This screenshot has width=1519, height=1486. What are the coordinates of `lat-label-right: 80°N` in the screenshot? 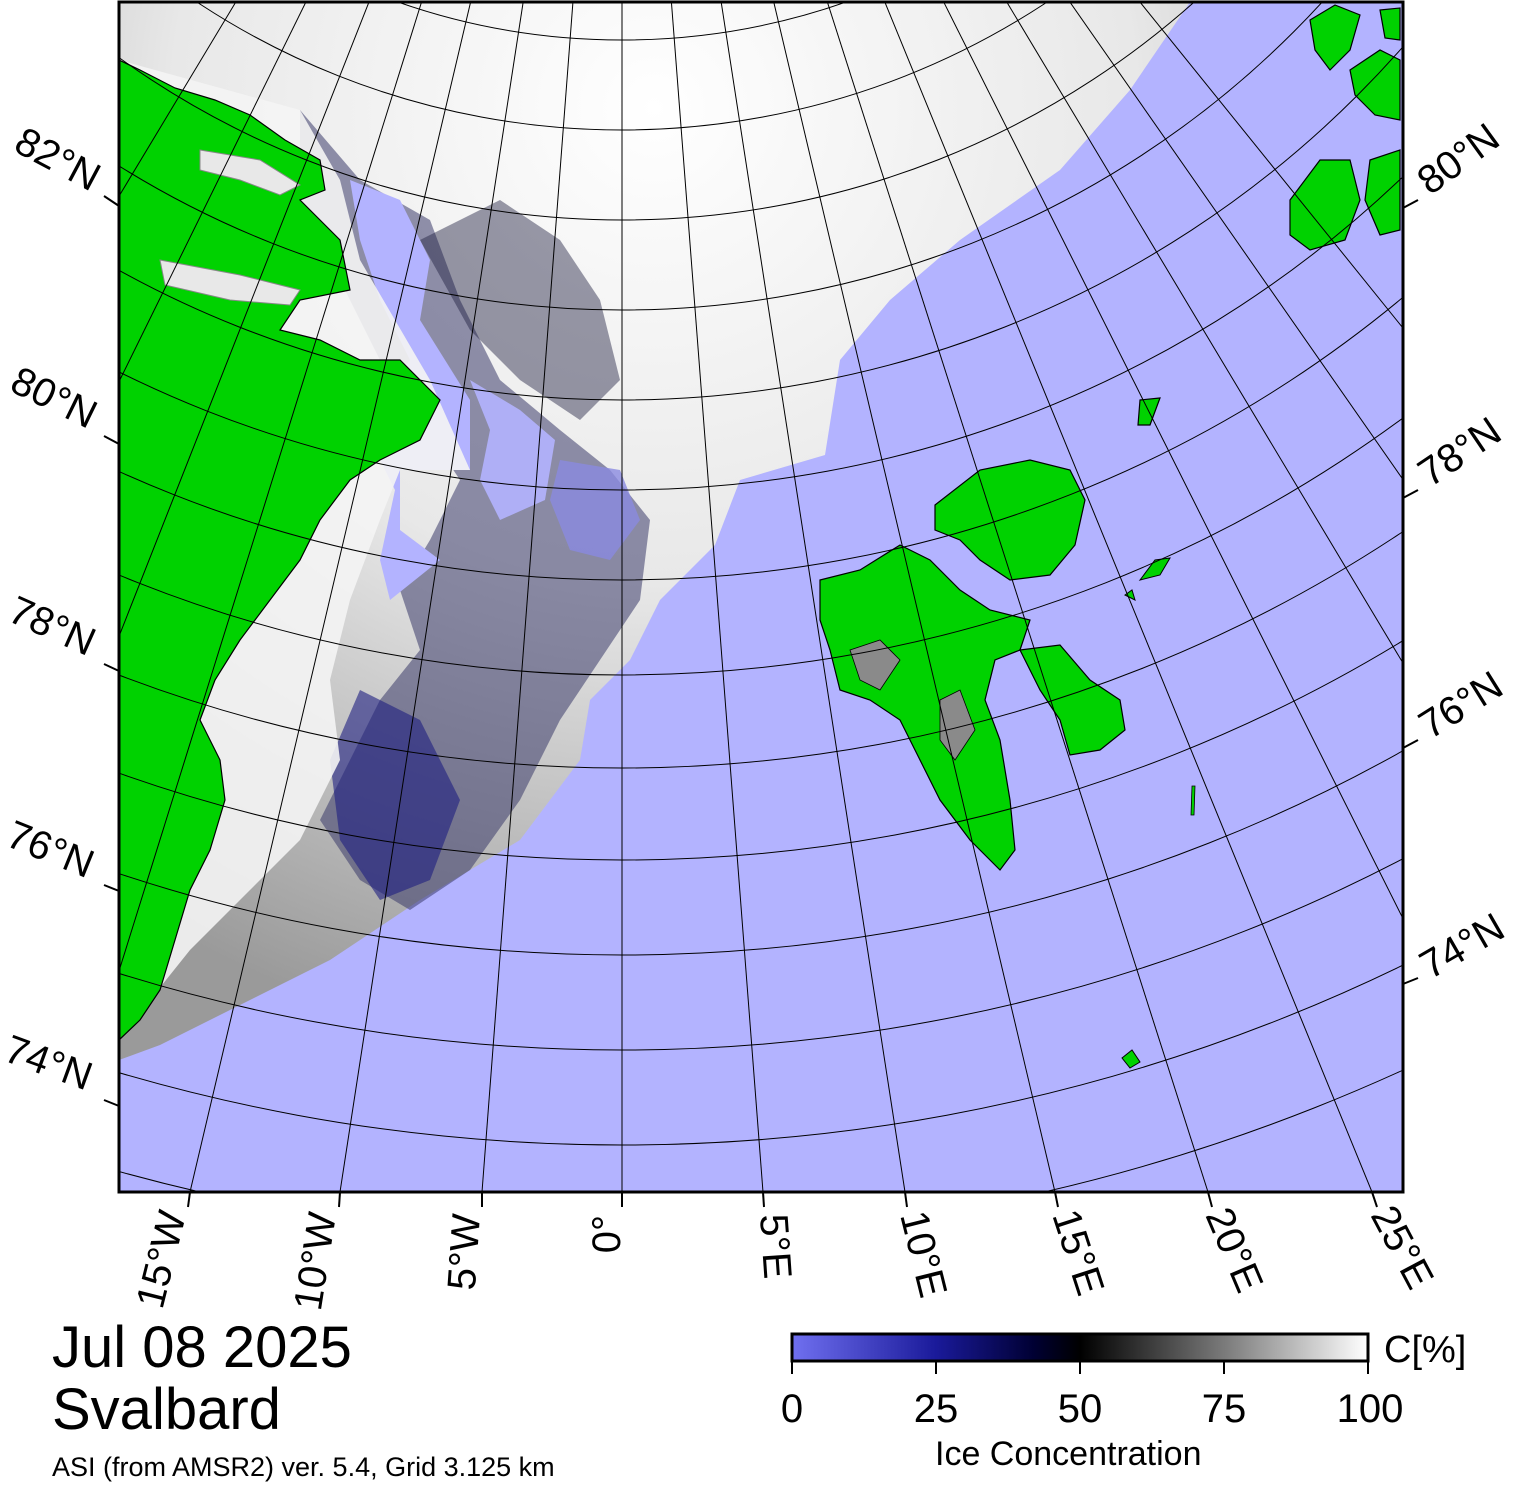 It's located at (1458, 159).